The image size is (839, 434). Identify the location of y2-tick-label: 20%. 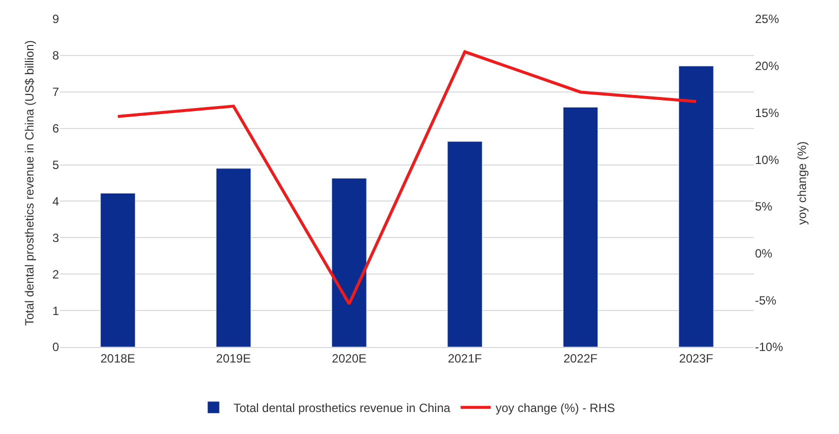
(767, 66).